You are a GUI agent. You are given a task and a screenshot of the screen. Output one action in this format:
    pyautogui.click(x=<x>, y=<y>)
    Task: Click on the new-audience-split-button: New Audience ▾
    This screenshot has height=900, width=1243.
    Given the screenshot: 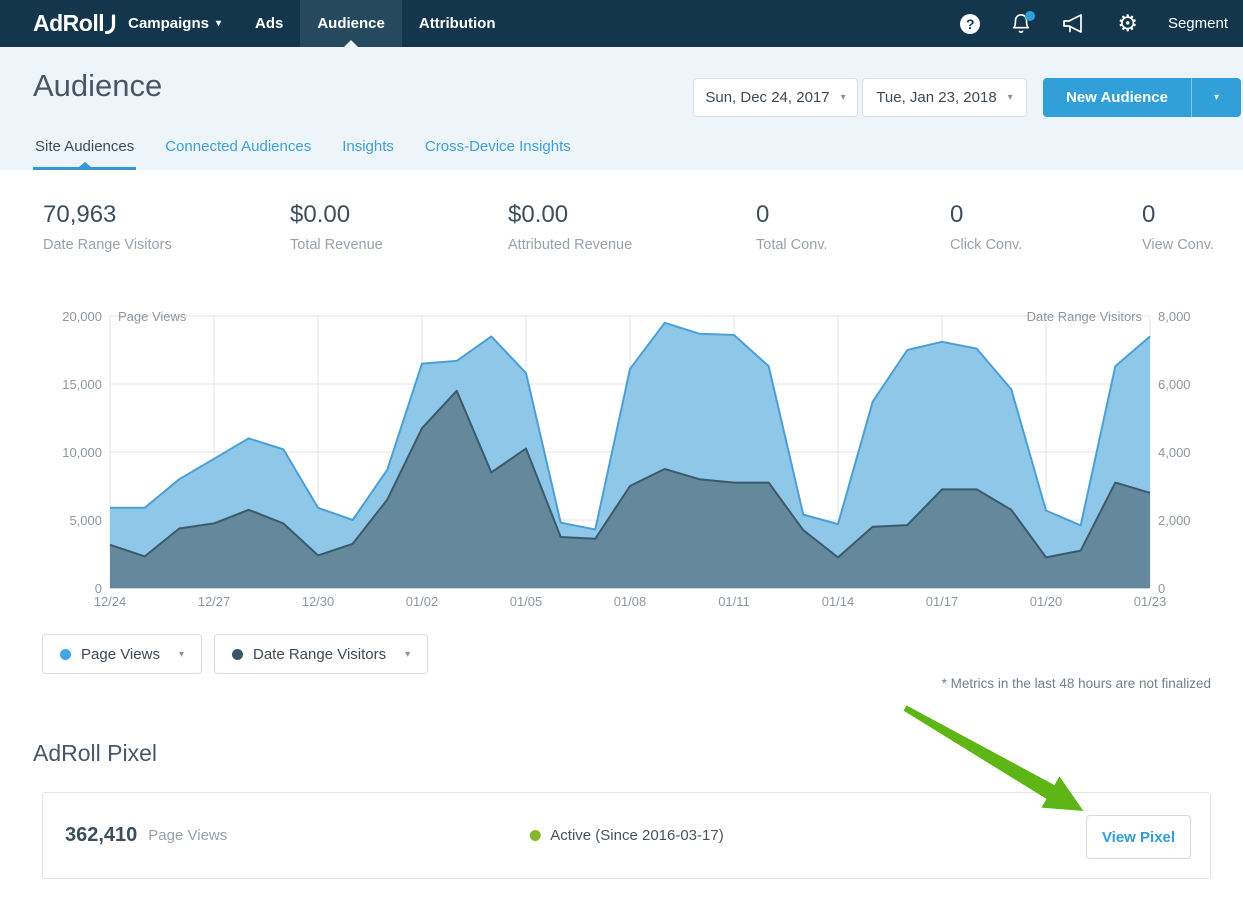 What is the action you would take?
    pyautogui.click(x=1142, y=97)
    